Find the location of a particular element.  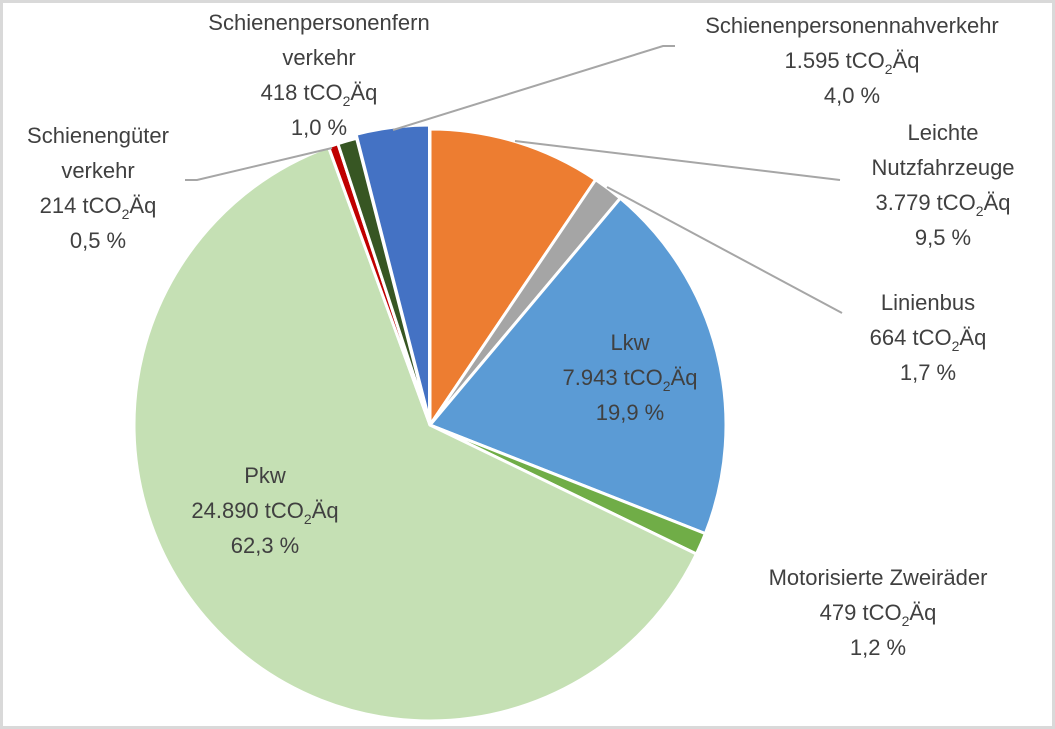

leader-line-leichte-nutzfahrzeuge is located at coordinates (677, 160).